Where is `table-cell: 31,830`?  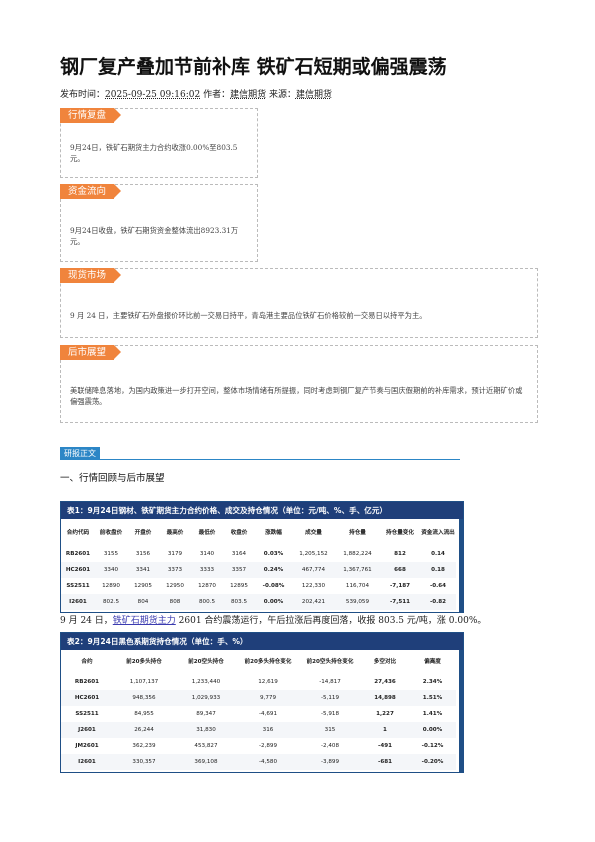 table-cell: 31,830 is located at coordinates (206, 730).